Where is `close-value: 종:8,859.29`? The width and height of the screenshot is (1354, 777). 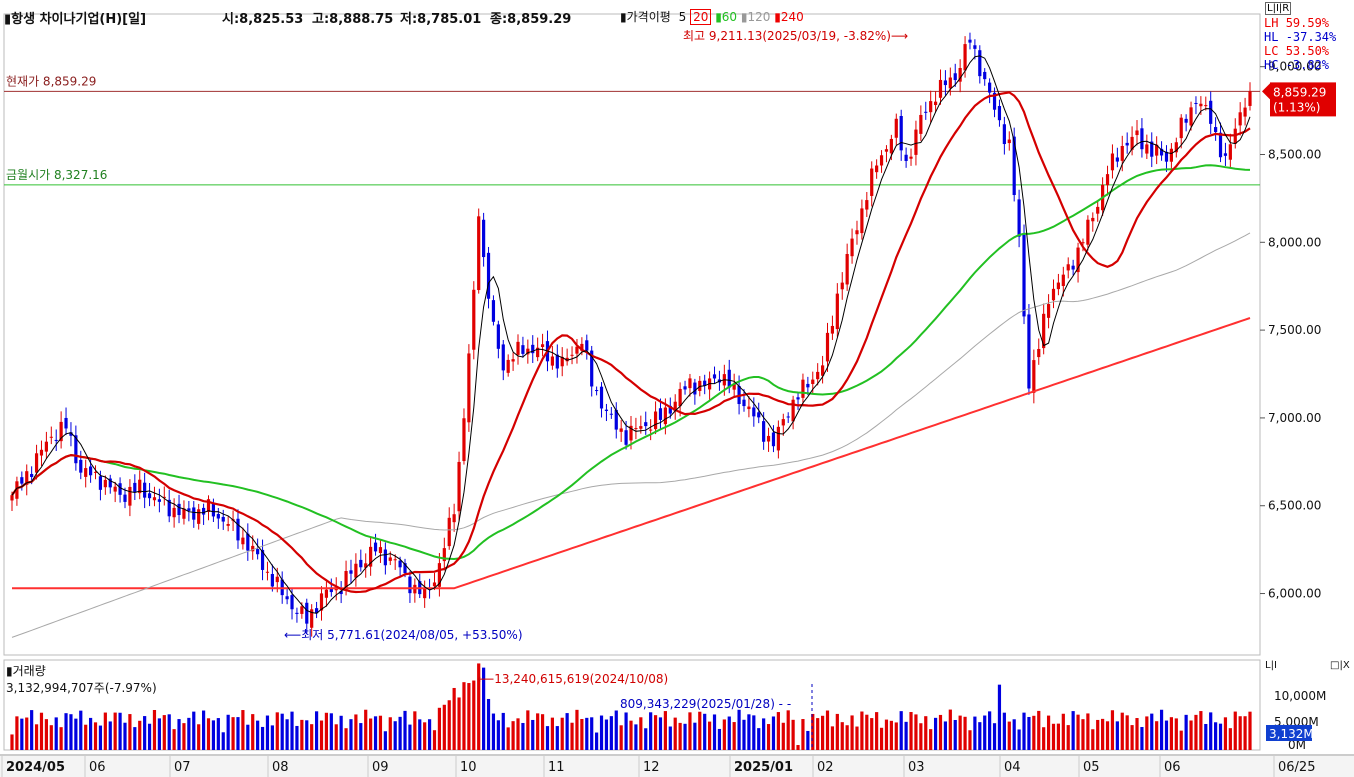
close-value: 종:8,859.29 is located at coordinates (531, 19).